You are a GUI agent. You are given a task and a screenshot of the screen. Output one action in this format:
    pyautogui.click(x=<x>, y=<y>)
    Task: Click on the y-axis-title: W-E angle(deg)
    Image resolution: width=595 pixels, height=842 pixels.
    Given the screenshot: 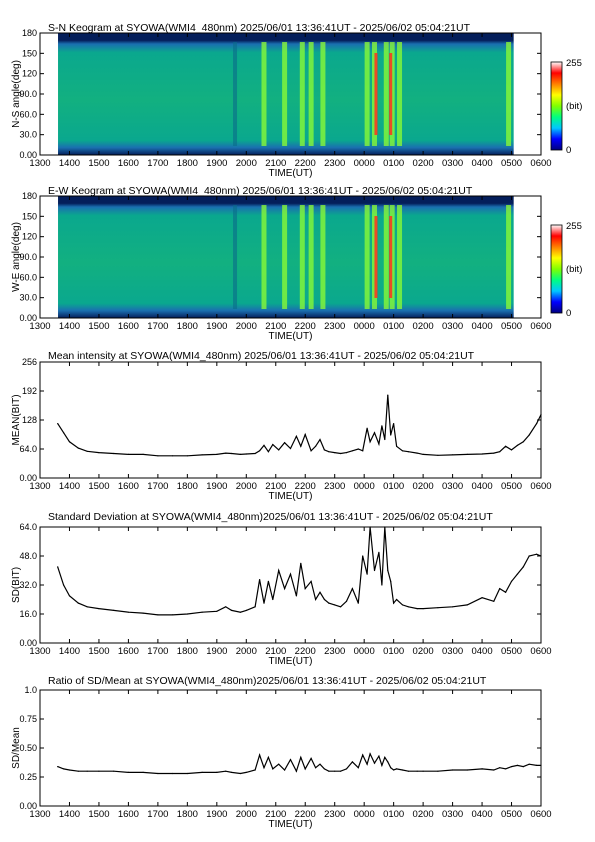 What is the action you would take?
    pyautogui.click(x=16, y=257)
    